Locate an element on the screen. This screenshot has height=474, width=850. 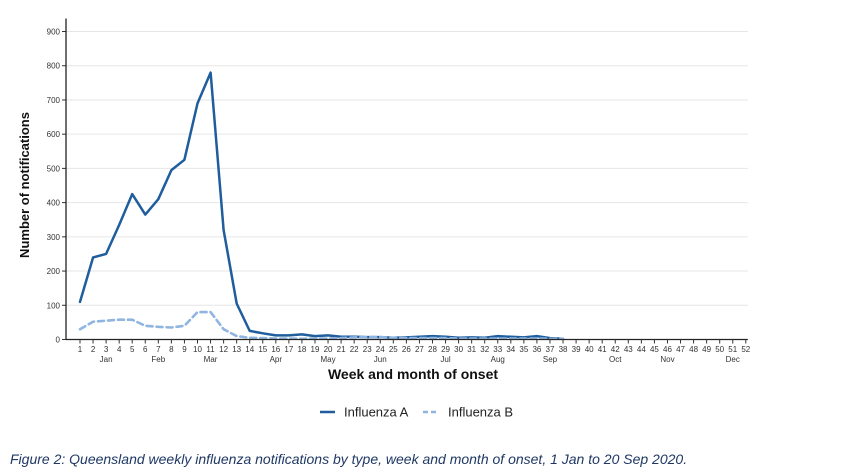
x-tick-label: 3 is located at coordinates (106, 349).